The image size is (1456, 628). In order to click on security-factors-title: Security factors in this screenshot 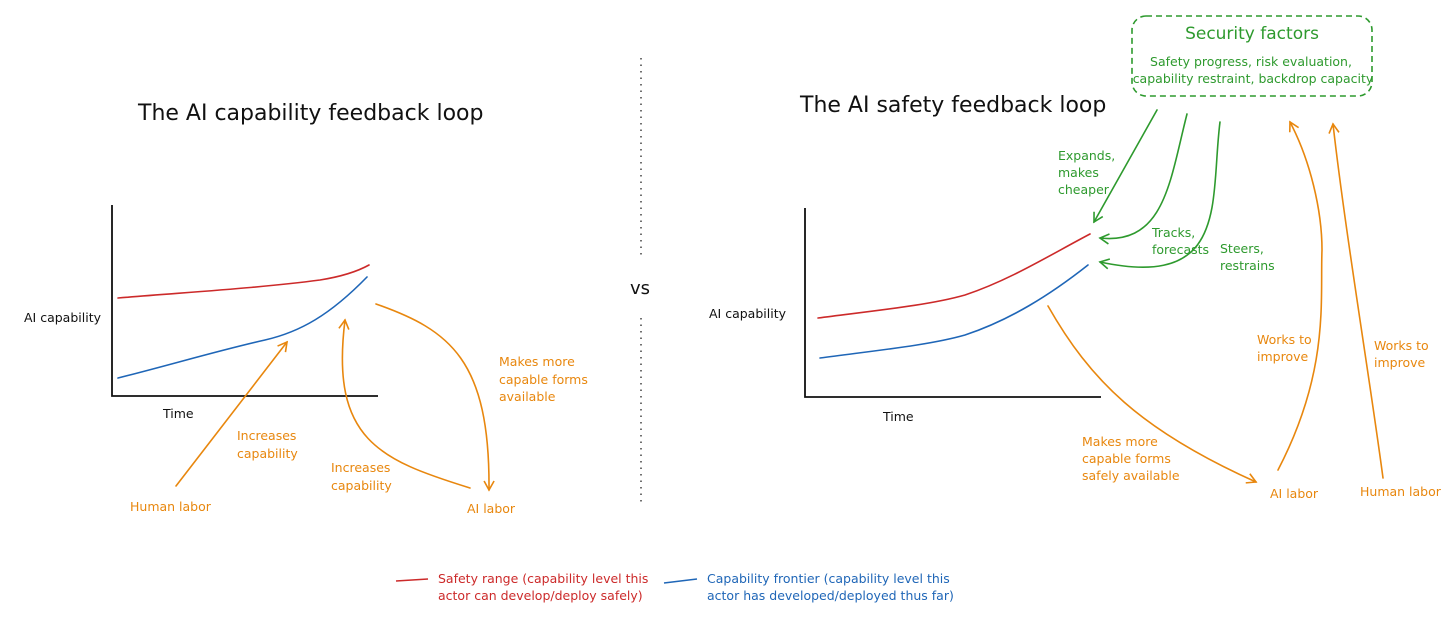, I will do `click(1252, 34)`.